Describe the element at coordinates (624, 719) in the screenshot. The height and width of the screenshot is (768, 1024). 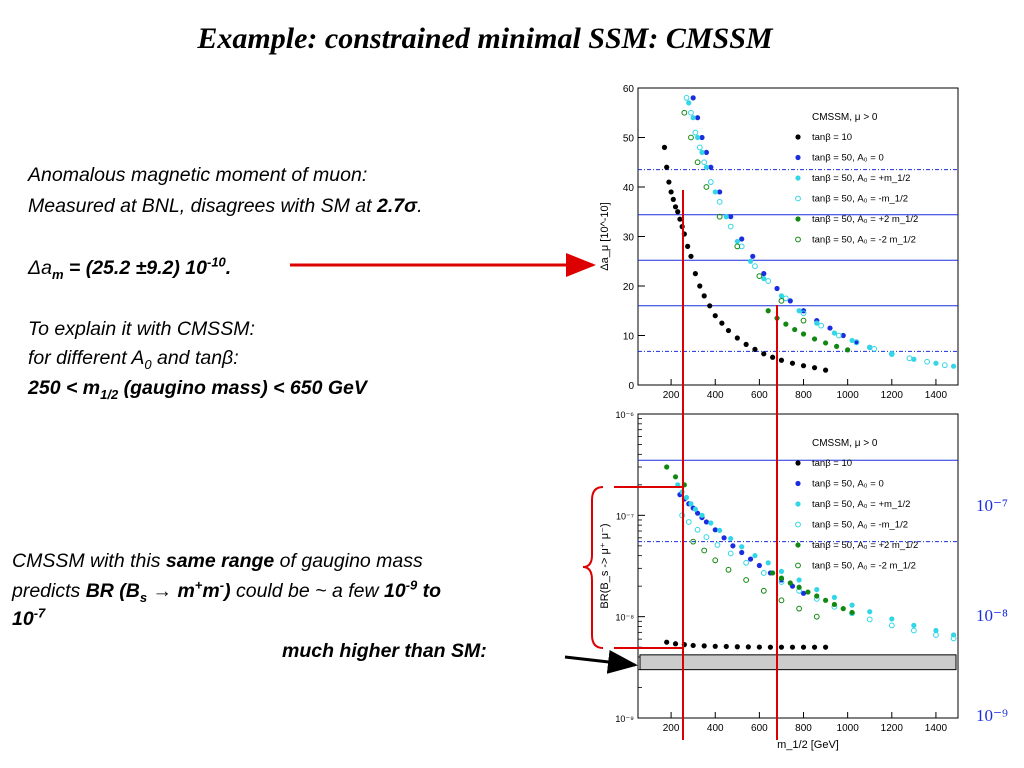
I see `y-tick-label: 10⁻⁹` at that location.